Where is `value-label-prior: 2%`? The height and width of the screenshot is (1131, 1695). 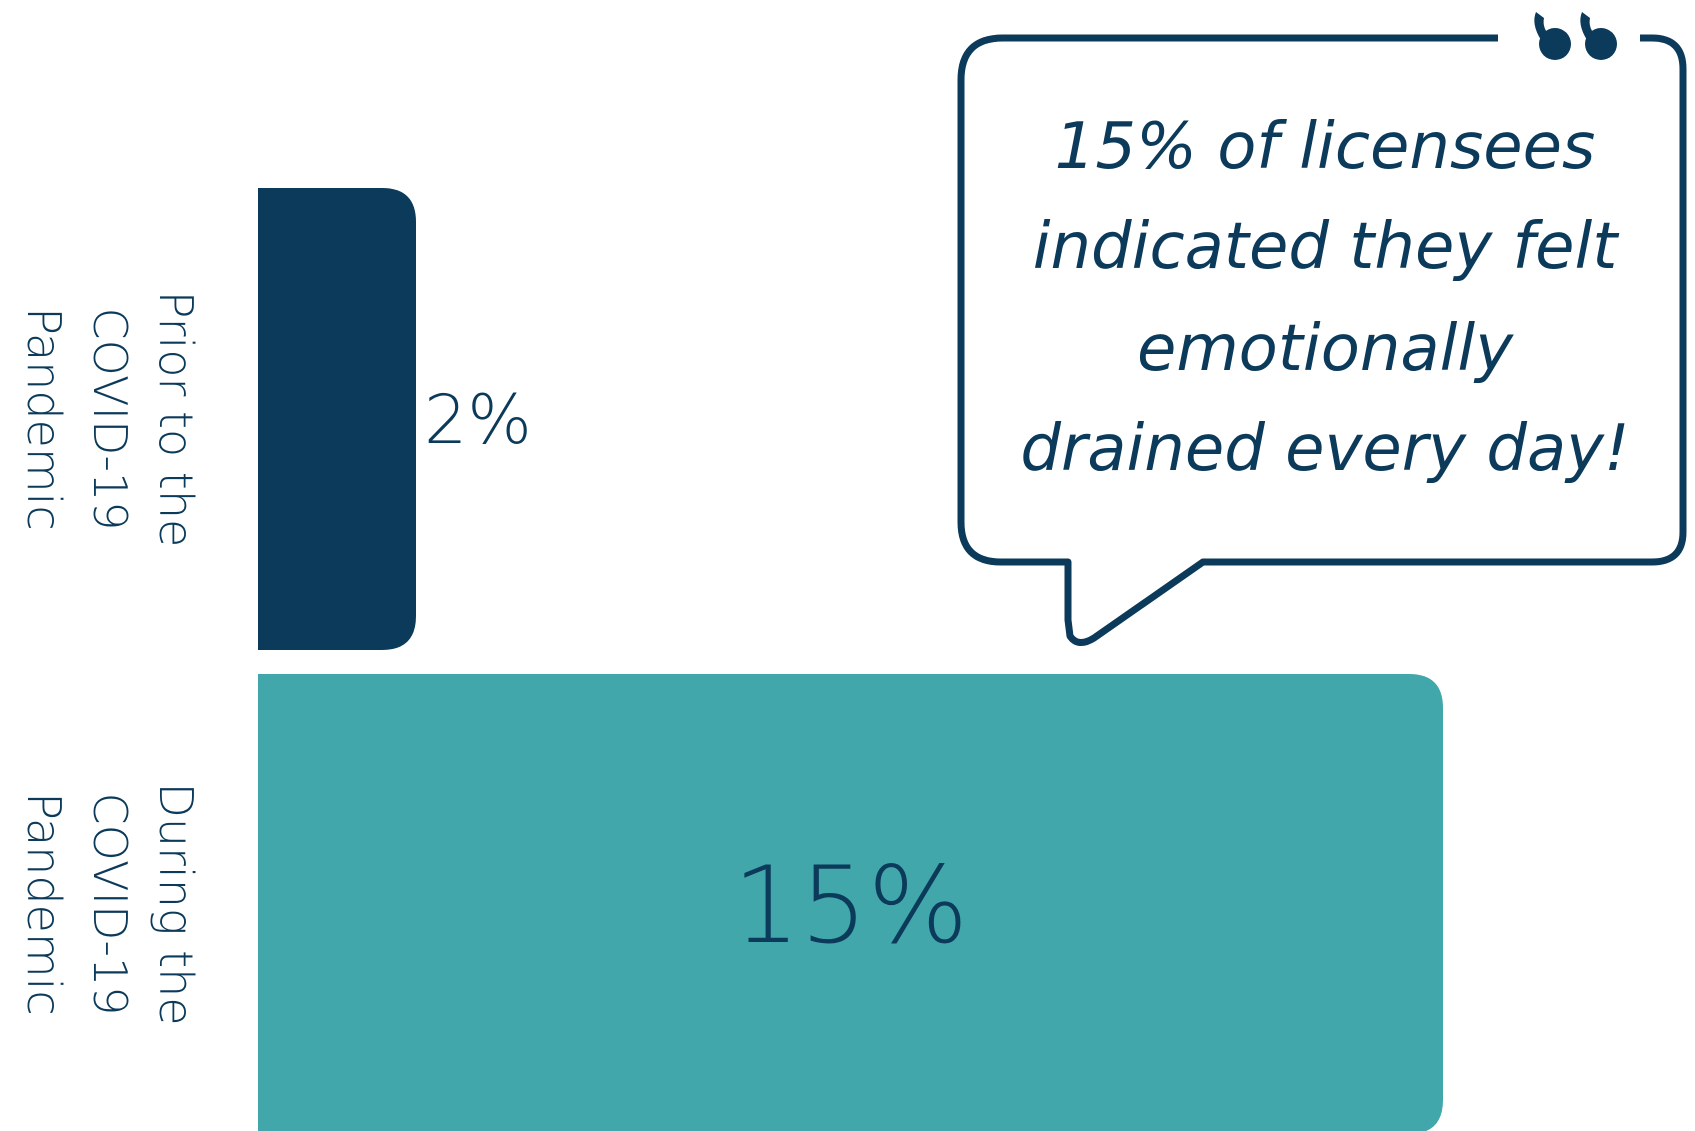 value-label-prior: 2% is located at coordinates (478, 420).